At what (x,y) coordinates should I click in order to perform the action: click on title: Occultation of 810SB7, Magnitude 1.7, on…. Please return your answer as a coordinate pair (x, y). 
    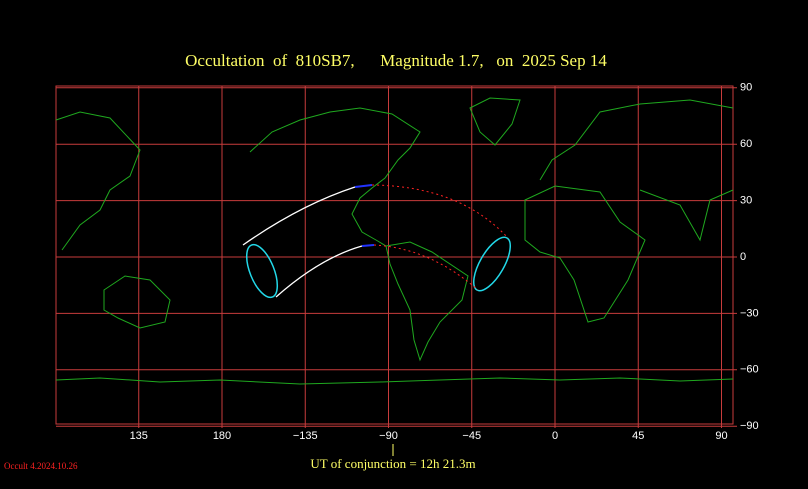
    Looking at the image, I should click on (396, 60).